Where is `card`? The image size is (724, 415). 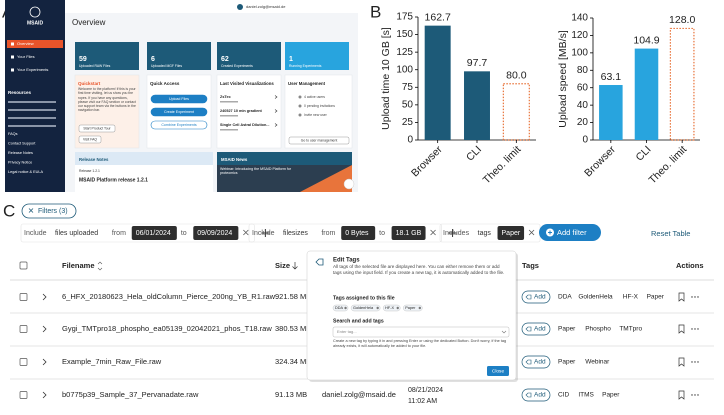 card is located at coordinates (318, 111).